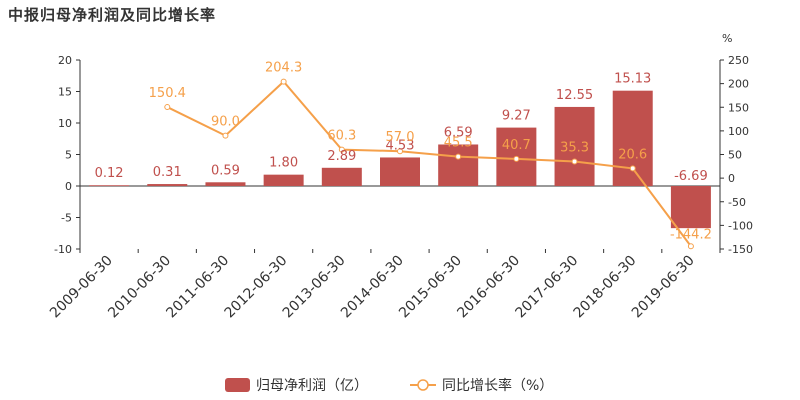 The height and width of the screenshot is (400, 800). Describe the element at coordinates (738, 84) in the screenshot. I see `y-right-tick-label: 200` at that location.